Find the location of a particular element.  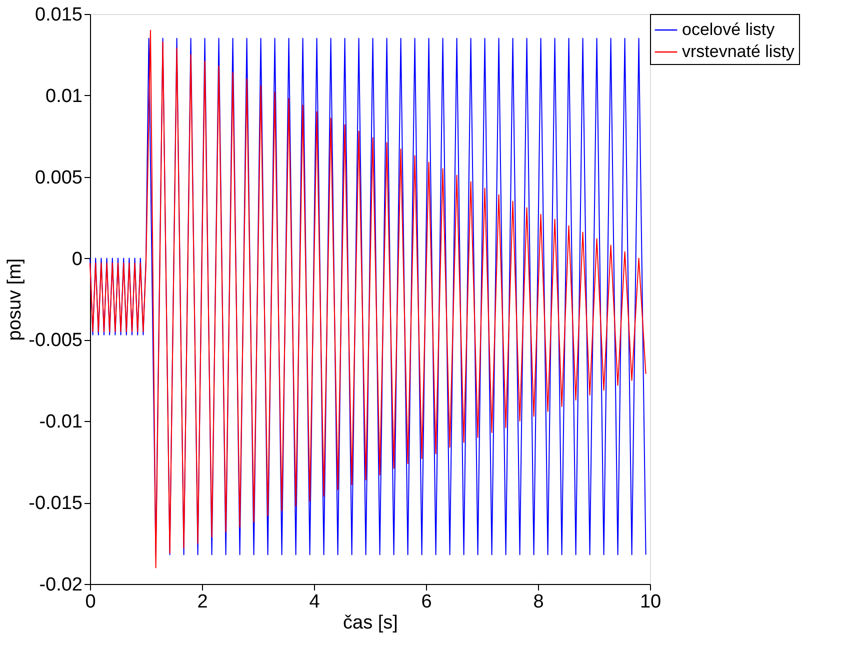

y-tick-label: 0.01 is located at coordinates (64, 96).